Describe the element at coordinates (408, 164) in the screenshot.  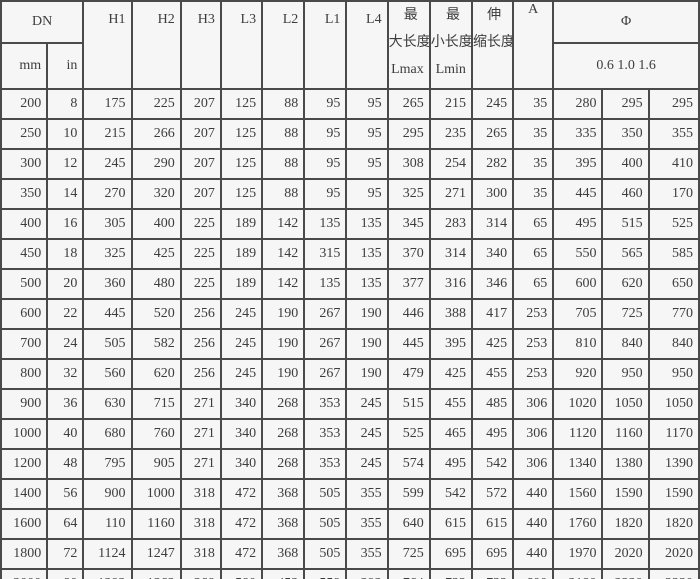
I see `cell: 308` at that location.